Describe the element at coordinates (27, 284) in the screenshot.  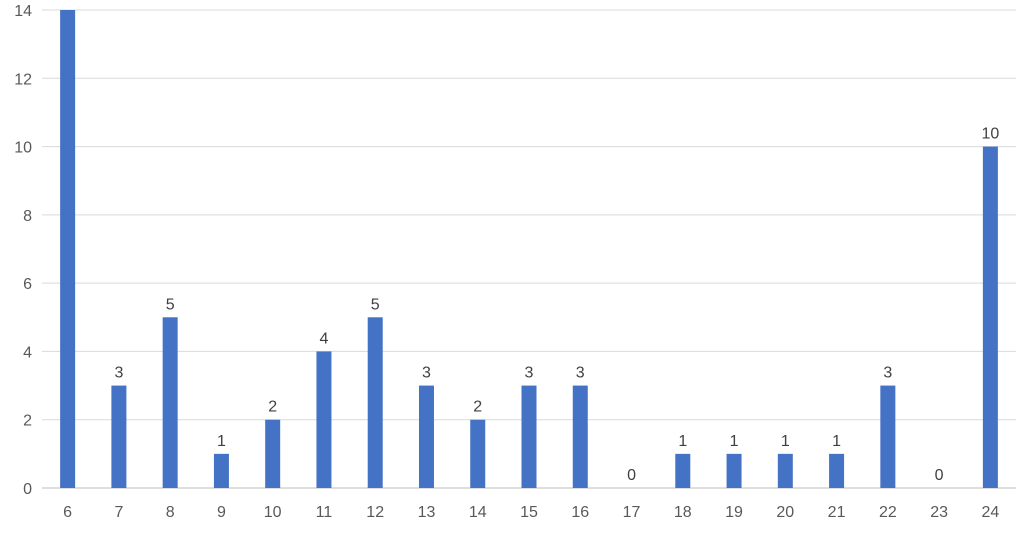
I see `y-tick-label: 6` at that location.